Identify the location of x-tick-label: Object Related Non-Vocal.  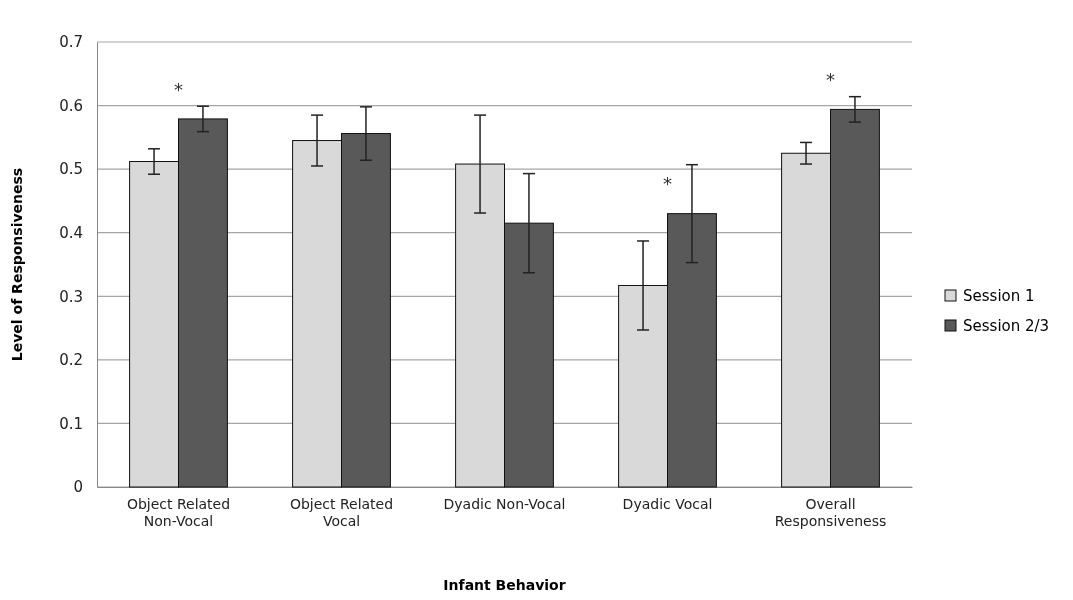
(178, 512).